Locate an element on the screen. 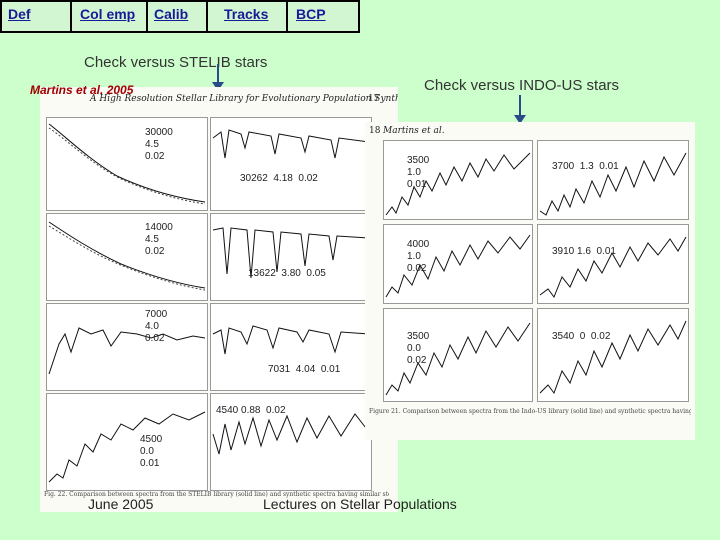 The width and height of the screenshot is (720, 540). nav-link-calib: Calib is located at coordinates (171, 14).